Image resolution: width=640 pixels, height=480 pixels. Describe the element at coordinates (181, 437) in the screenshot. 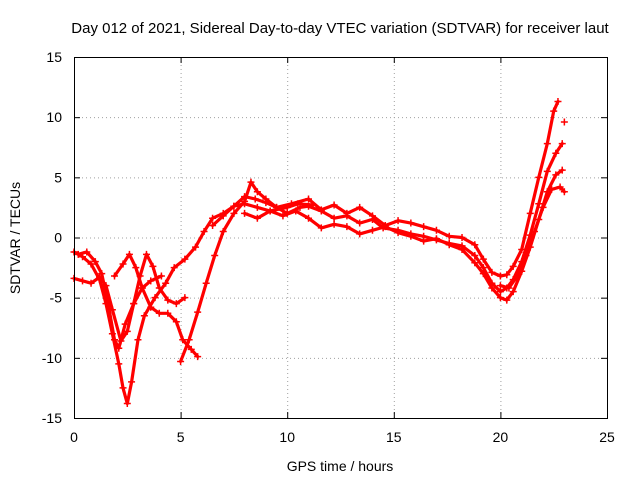

I see `x-tick-label: 5` at that location.